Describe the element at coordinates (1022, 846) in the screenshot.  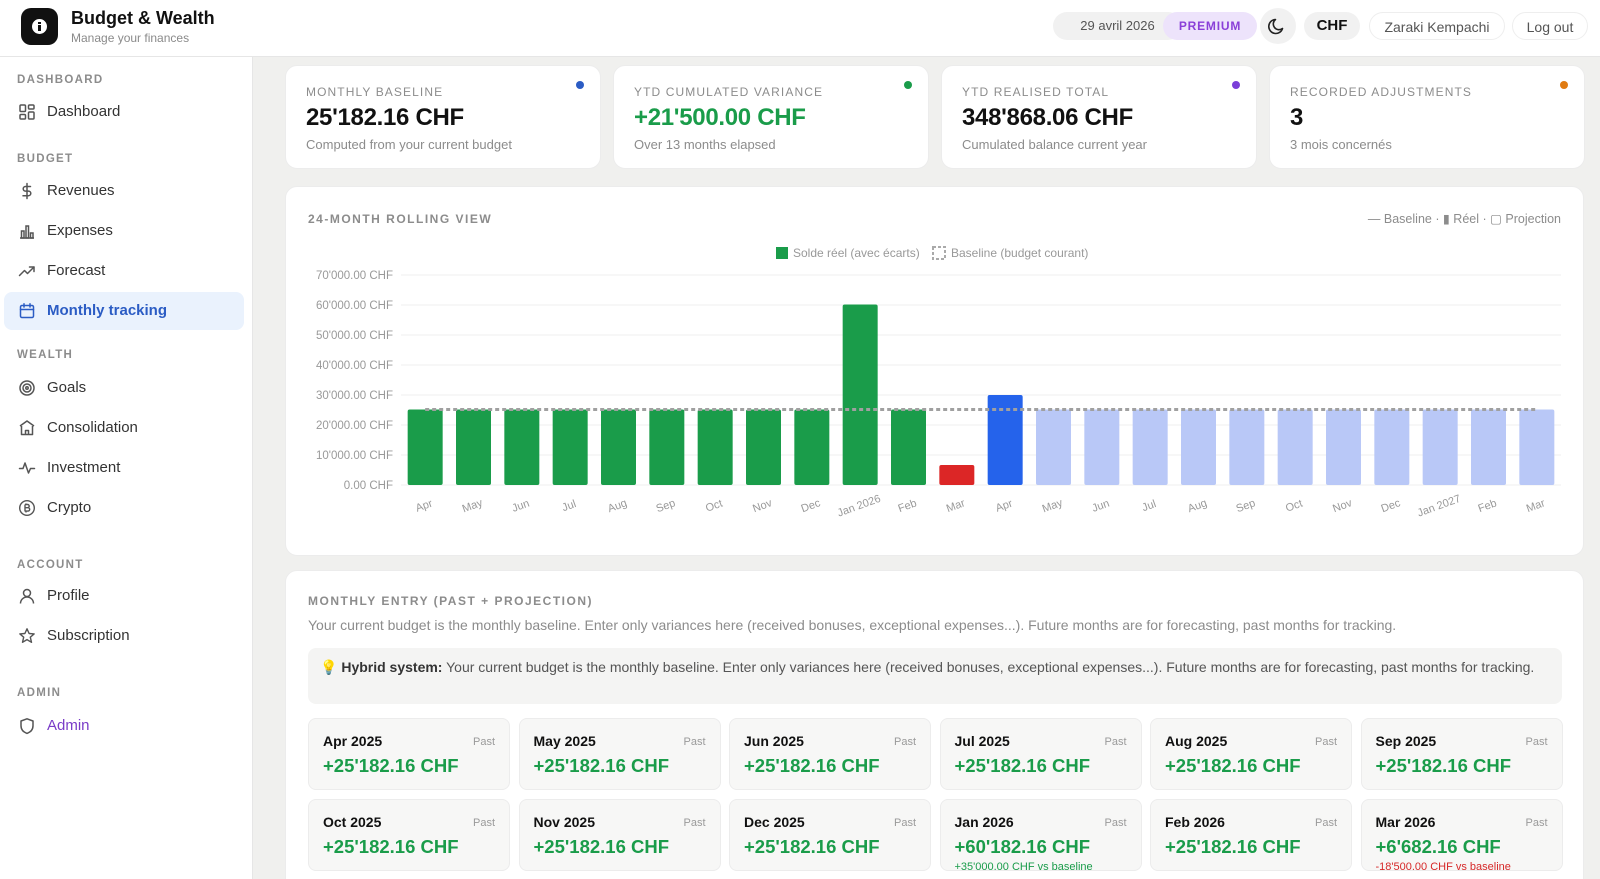
I see `month-value: +60'182.16 CHF` at that location.